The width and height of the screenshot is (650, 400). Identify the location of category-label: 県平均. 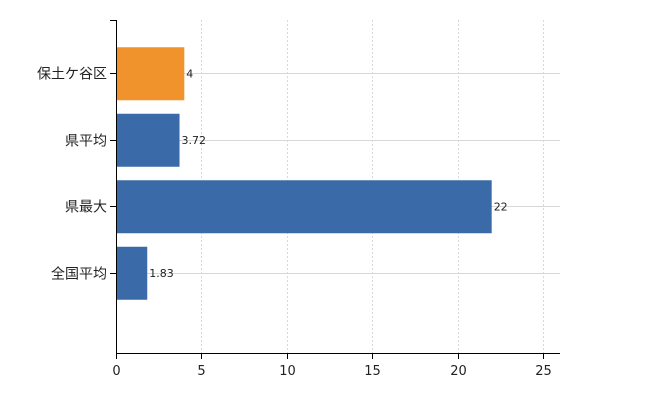
(86, 142).